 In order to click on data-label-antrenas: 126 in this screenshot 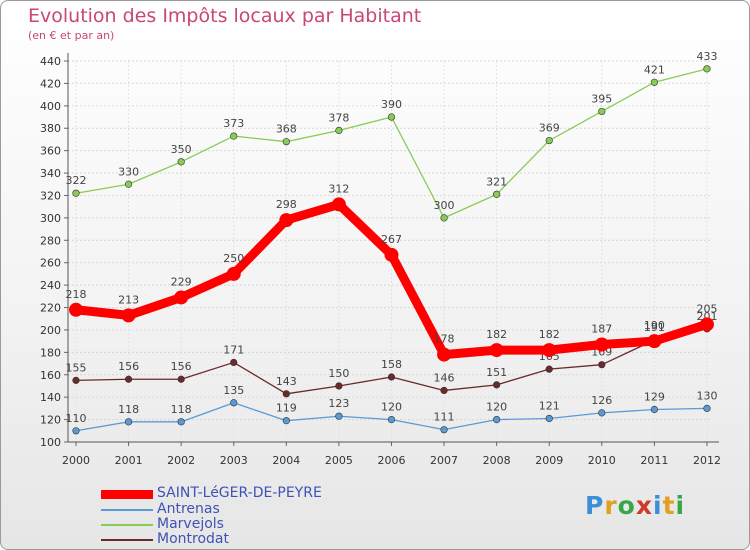, I will do `click(601, 400)`.